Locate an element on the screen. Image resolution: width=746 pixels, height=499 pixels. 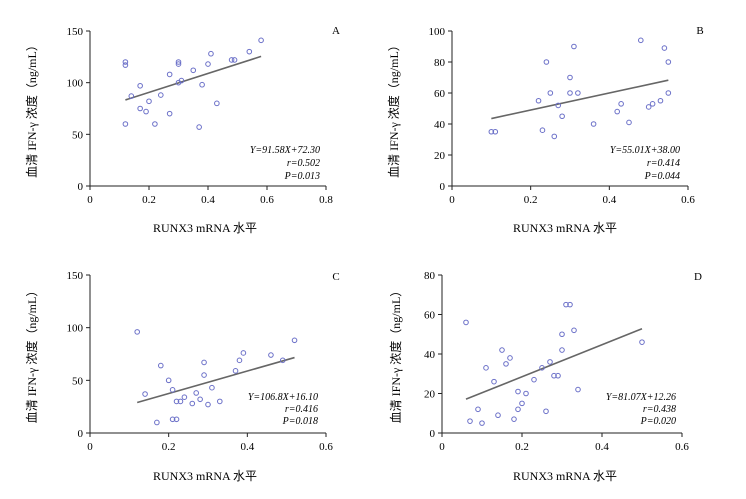
panel-label: B is located at coordinates (699, 31).